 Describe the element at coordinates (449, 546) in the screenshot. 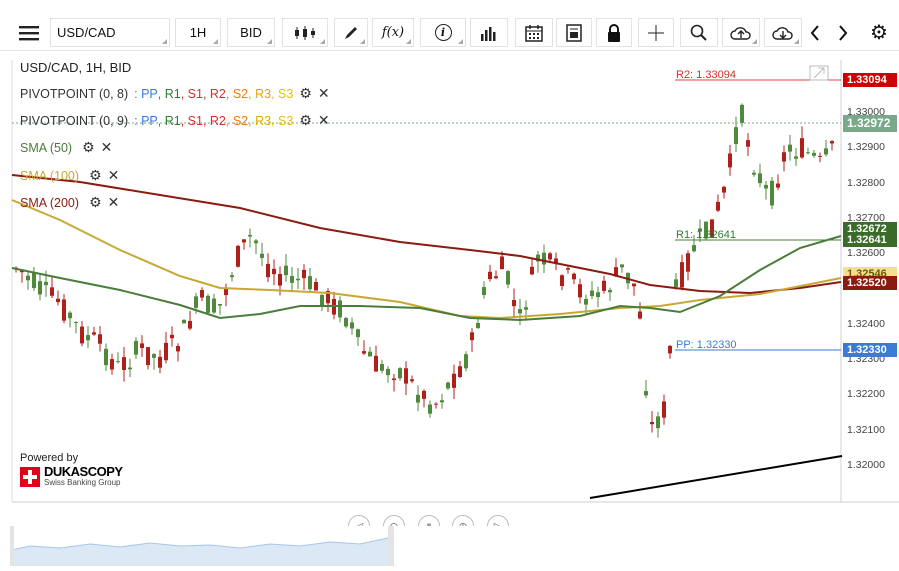

I see `navigator-strip` at that location.